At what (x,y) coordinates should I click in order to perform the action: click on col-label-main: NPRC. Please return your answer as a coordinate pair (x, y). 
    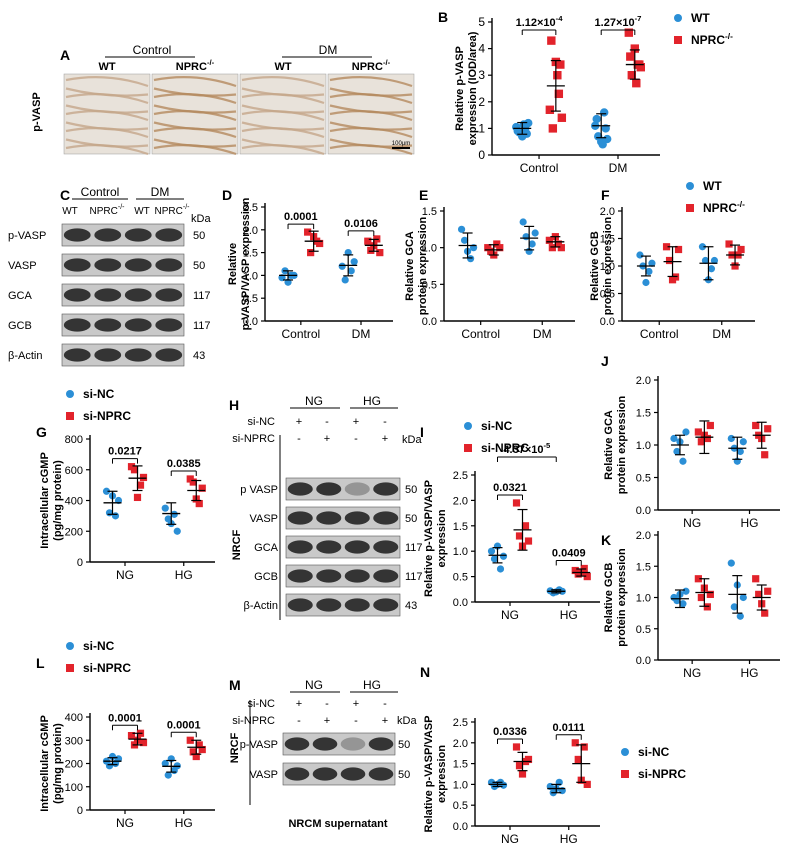
    Looking at the image, I should click on (104, 211).